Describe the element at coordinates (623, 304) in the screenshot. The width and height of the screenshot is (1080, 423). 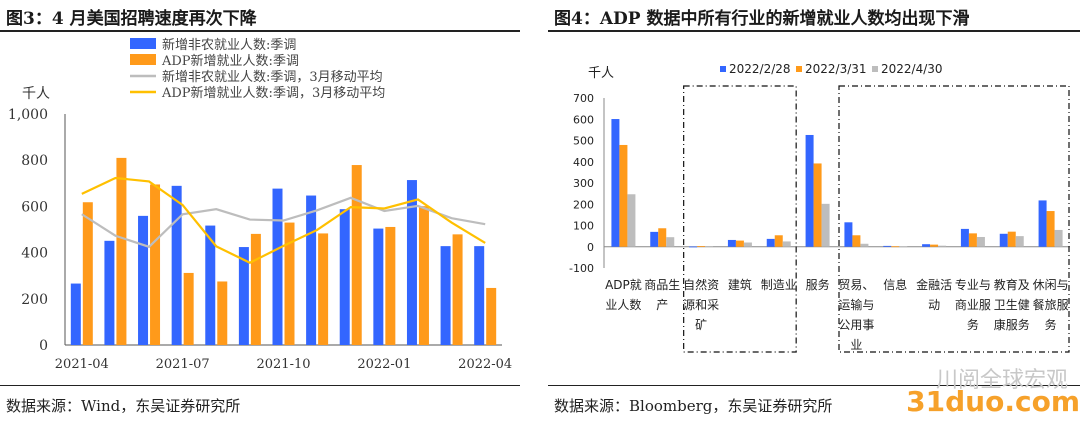
I see `right-category-label: 业人数` at that location.